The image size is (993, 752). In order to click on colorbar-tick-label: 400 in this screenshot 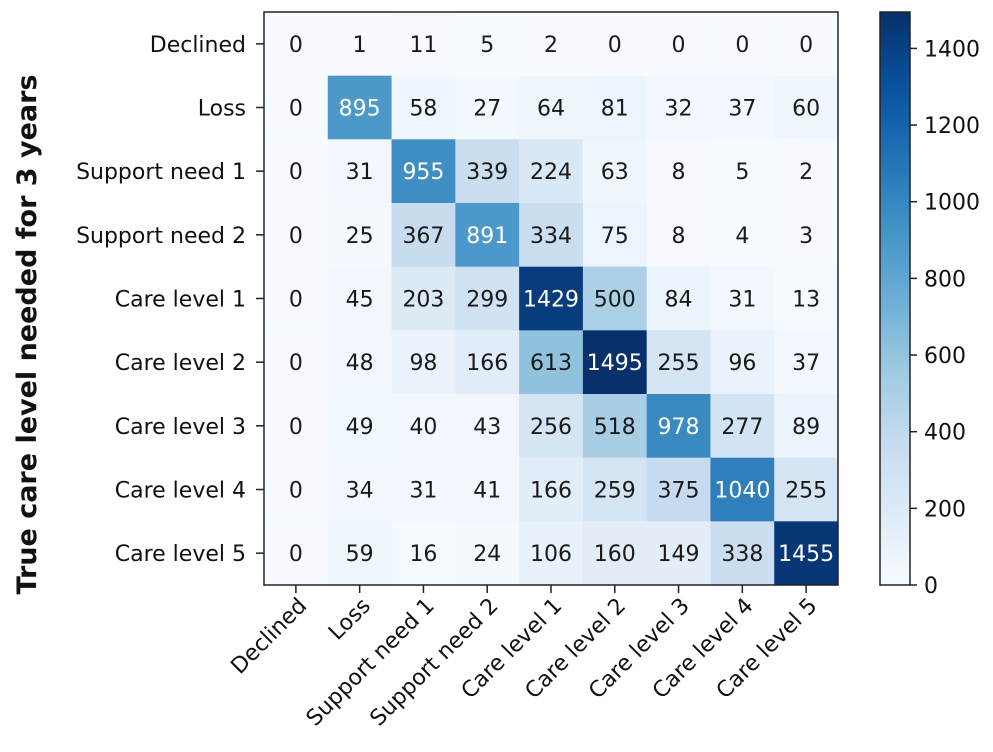, I will do `click(945, 433)`.